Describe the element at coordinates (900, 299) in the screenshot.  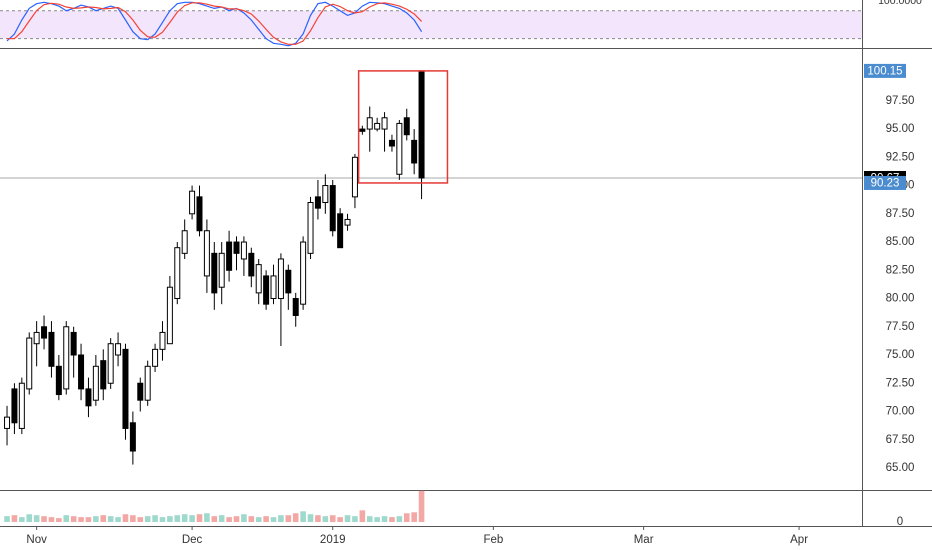
I see `y-tick-label: 80.00` at that location.